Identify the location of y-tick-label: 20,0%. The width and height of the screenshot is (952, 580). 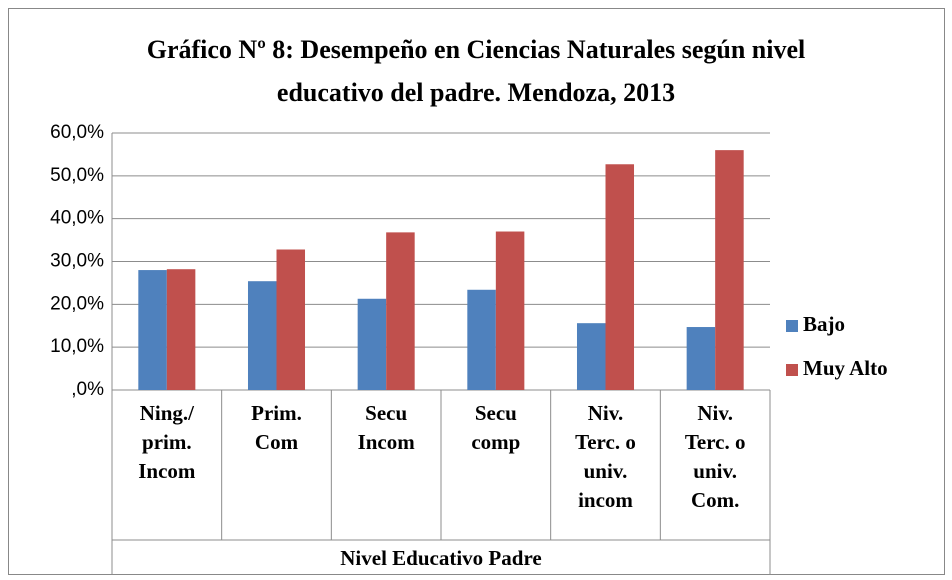
(77, 303).